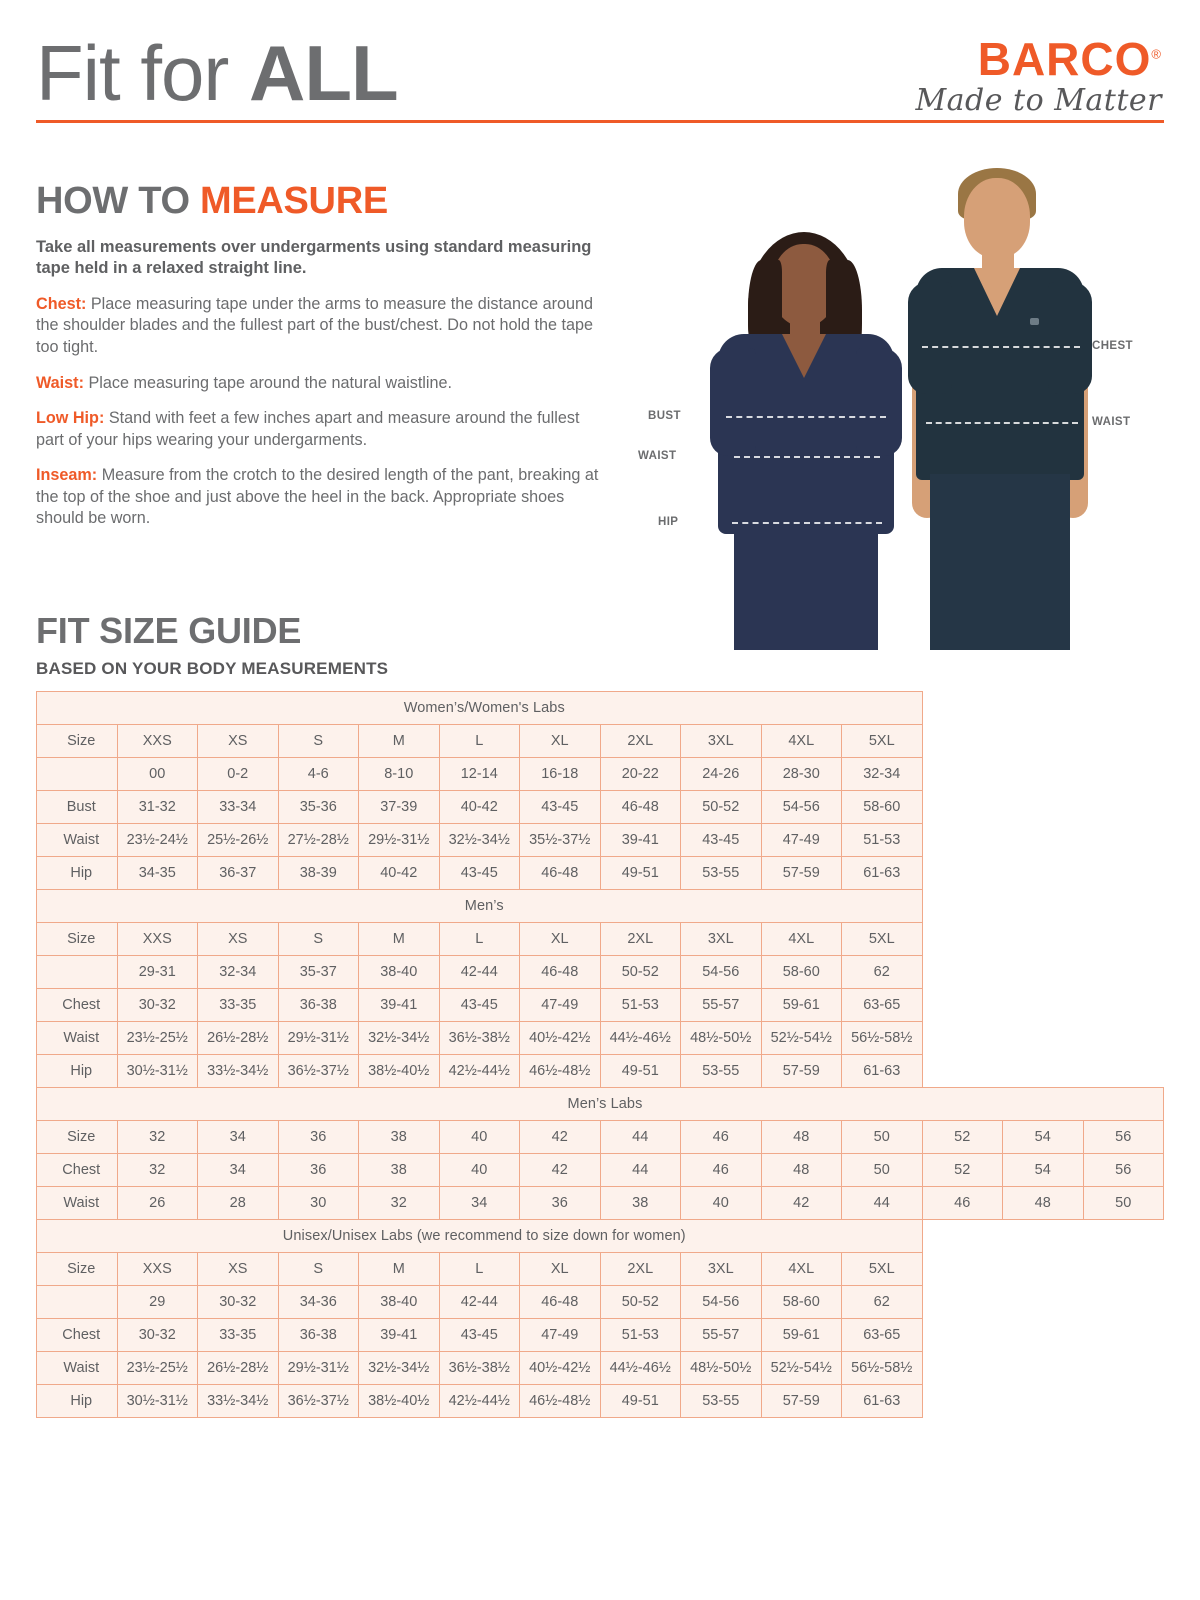  What do you see at coordinates (882, 1169) in the screenshot?
I see `measurement-cell: 50` at bounding box center [882, 1169].